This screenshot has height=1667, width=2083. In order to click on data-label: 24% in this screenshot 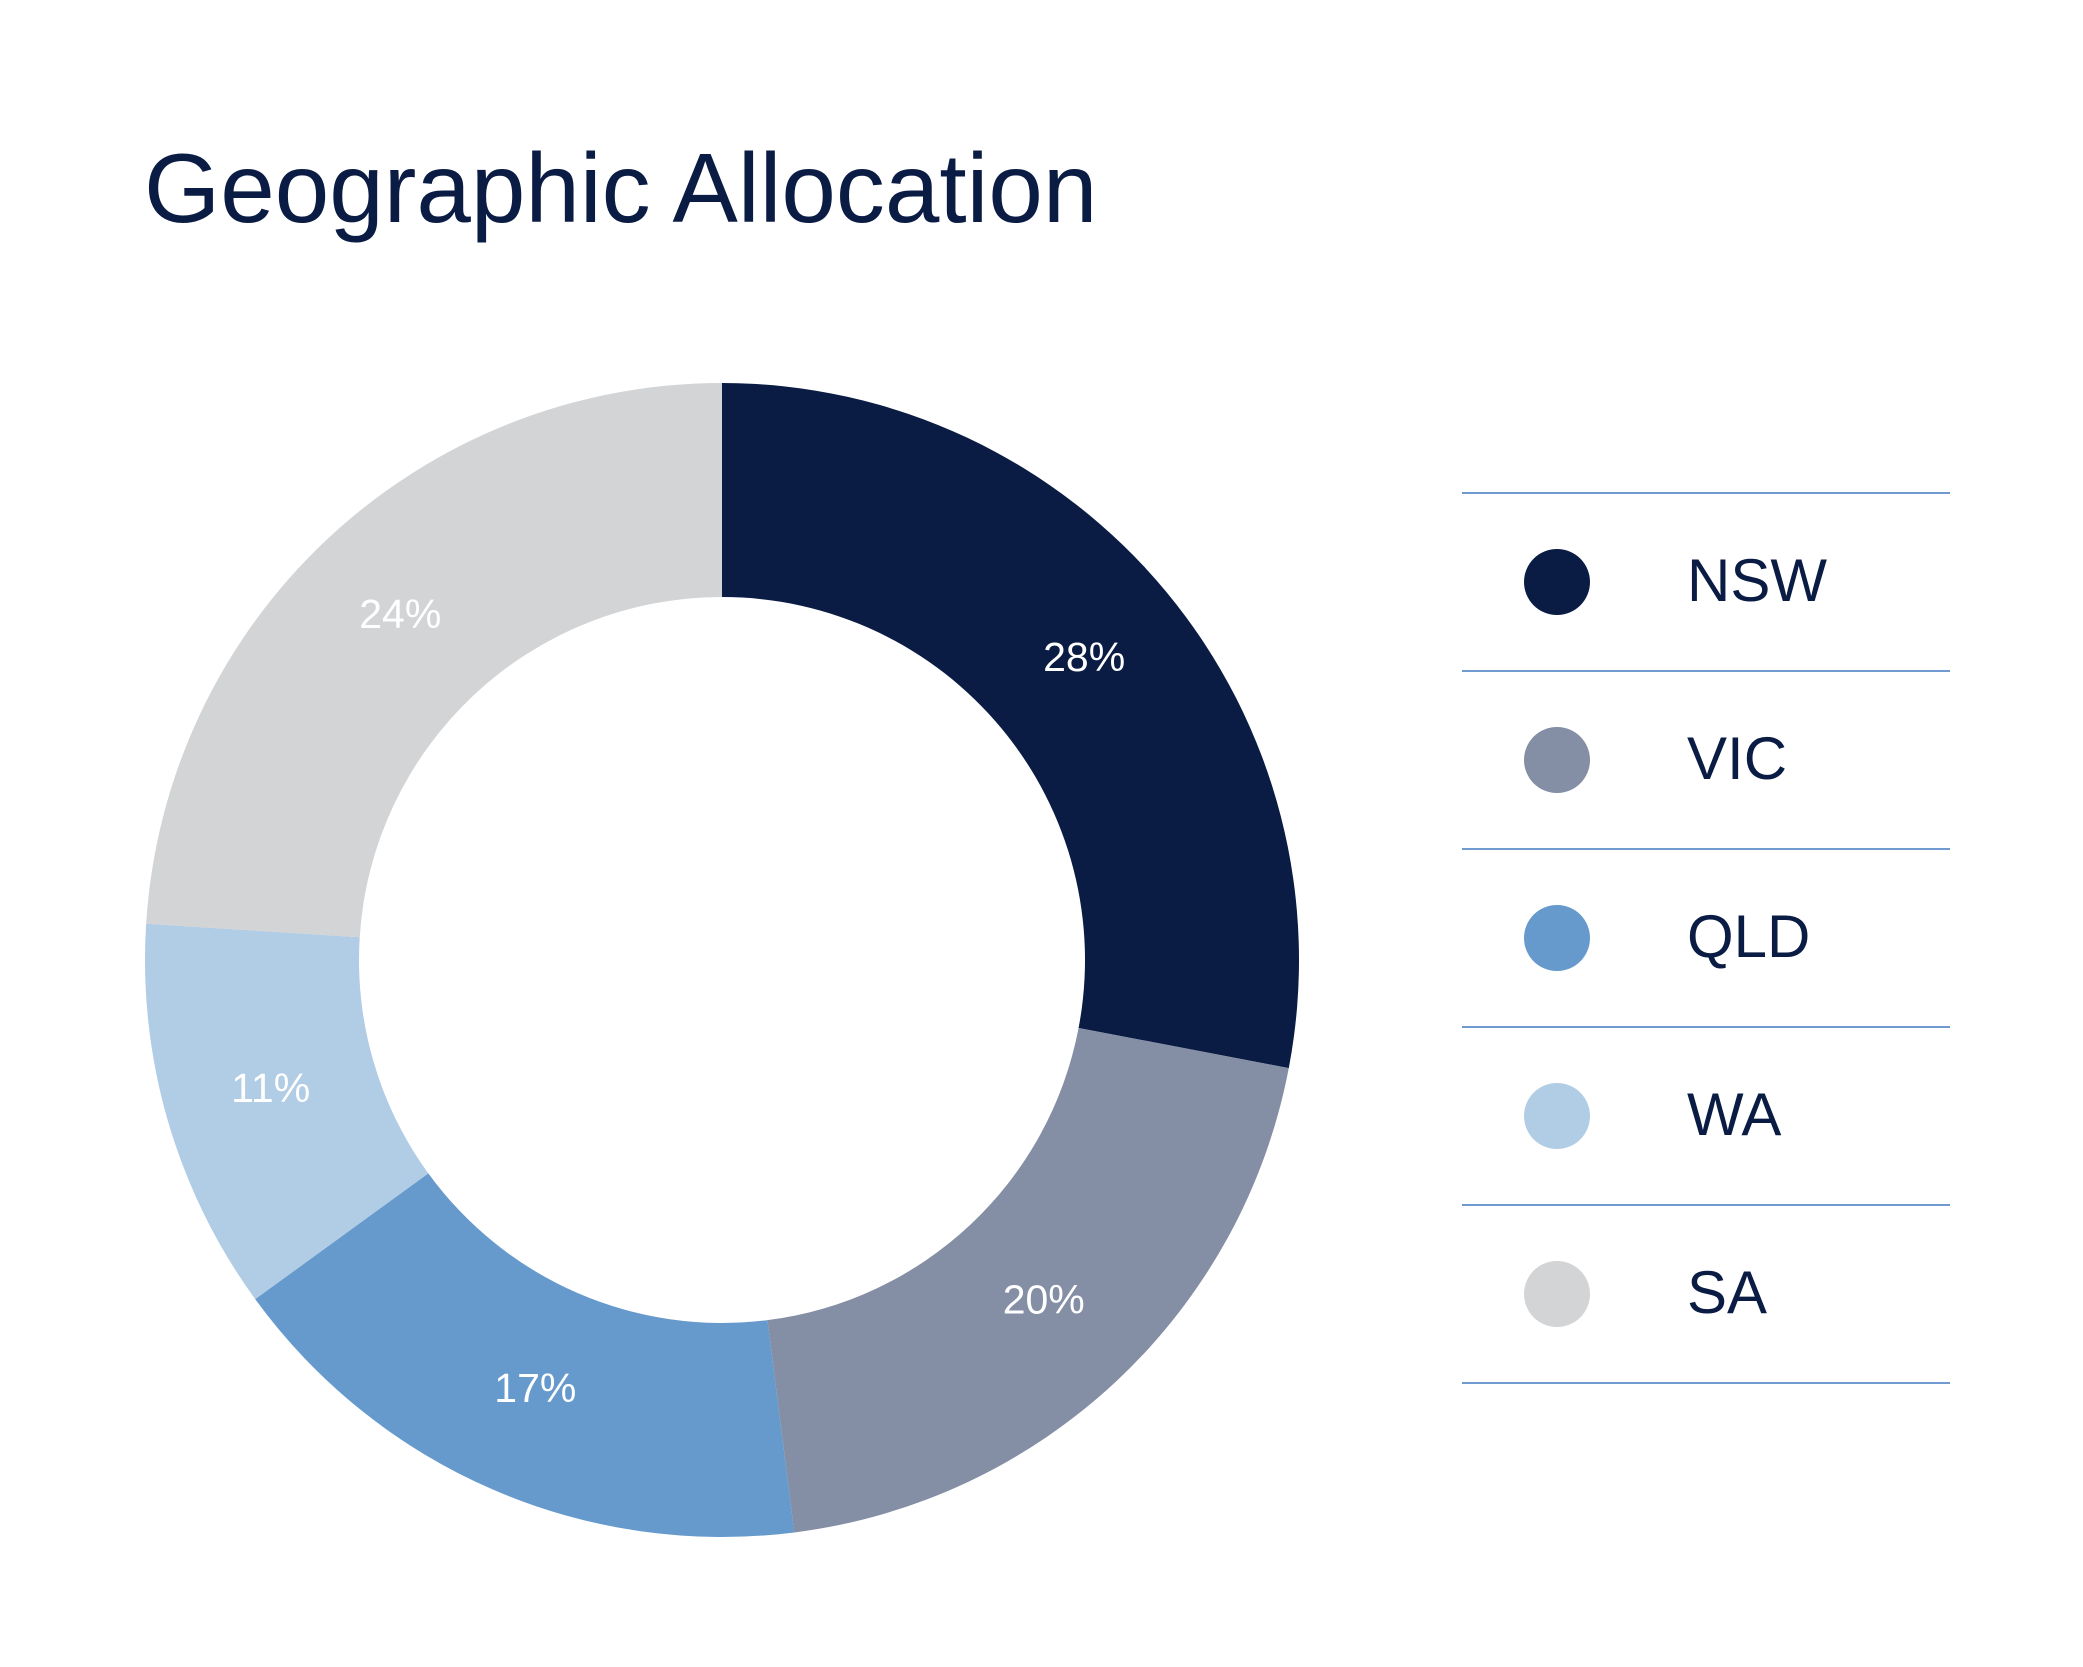, I will do `click(400, 614)`.